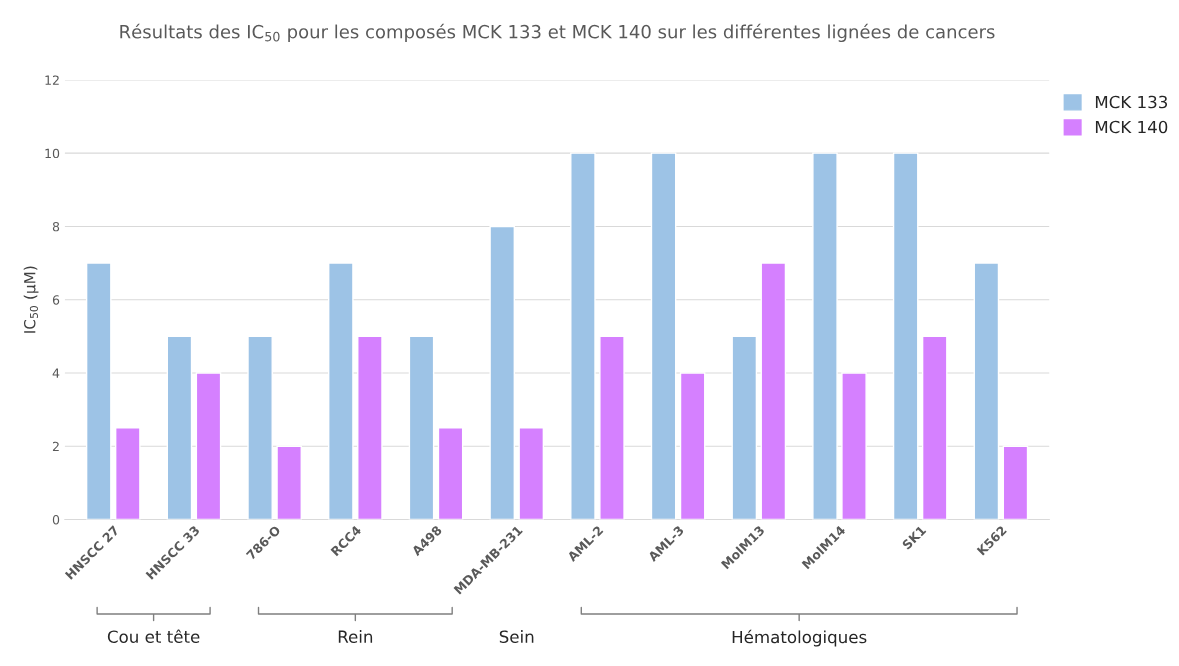 The height and width of the screenshot is (666, 1179). What do you see at coordinates (1131, 127) in the screenshot?
I see `legend-label: MCK 140` at bounding box center [1131, 127].